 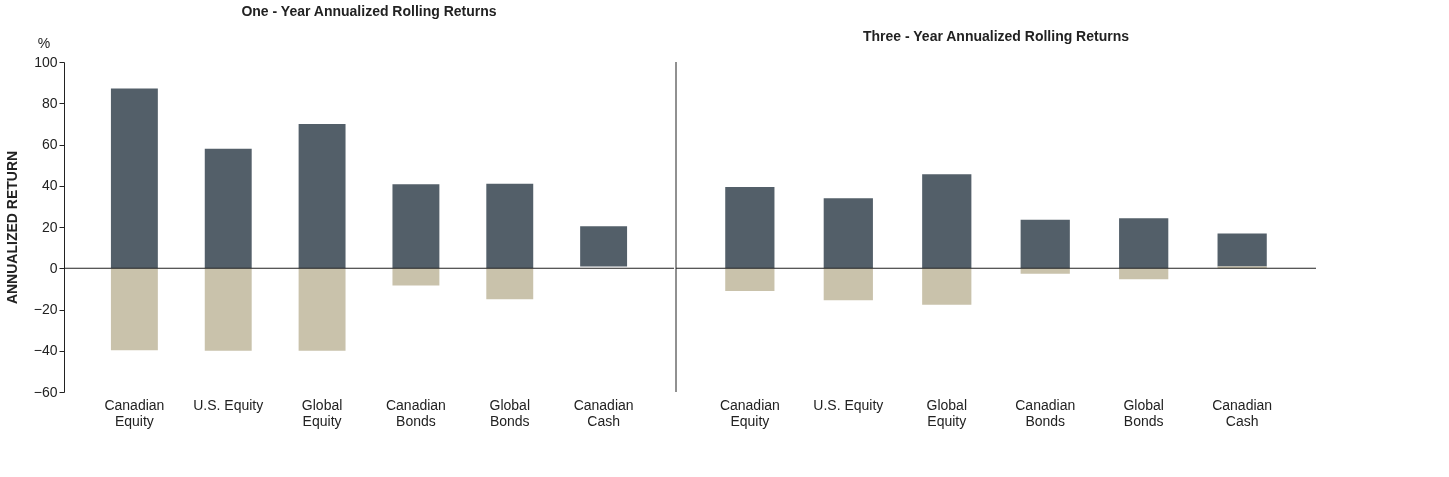 I want to click on y-tick-label: 80, so click(x=49, y=102).